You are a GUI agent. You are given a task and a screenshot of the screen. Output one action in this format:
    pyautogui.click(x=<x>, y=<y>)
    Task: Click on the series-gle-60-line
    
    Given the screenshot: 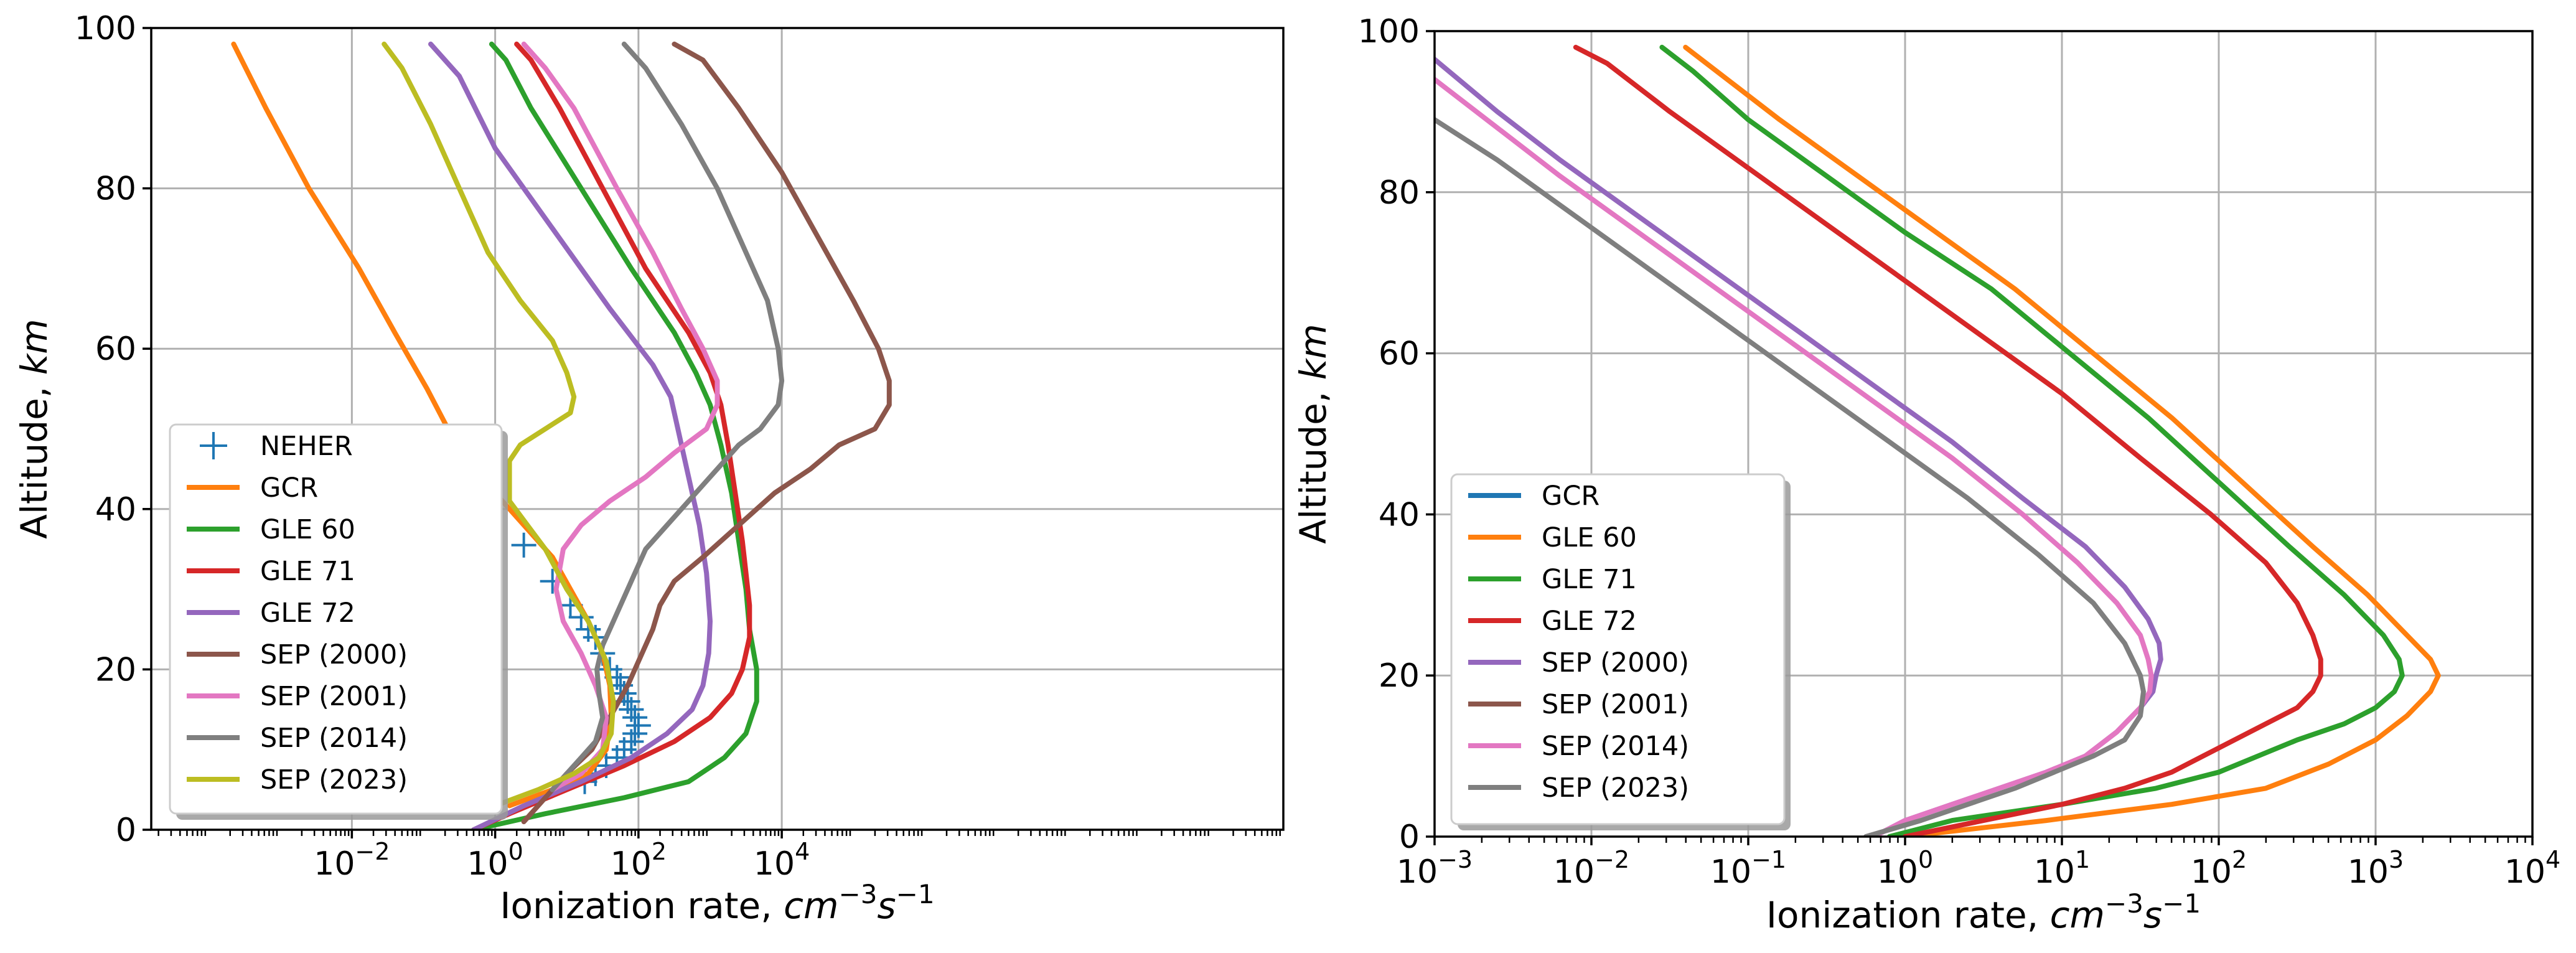 What is the action you would take?
    pyautogui.click(x=615, y=436)
    